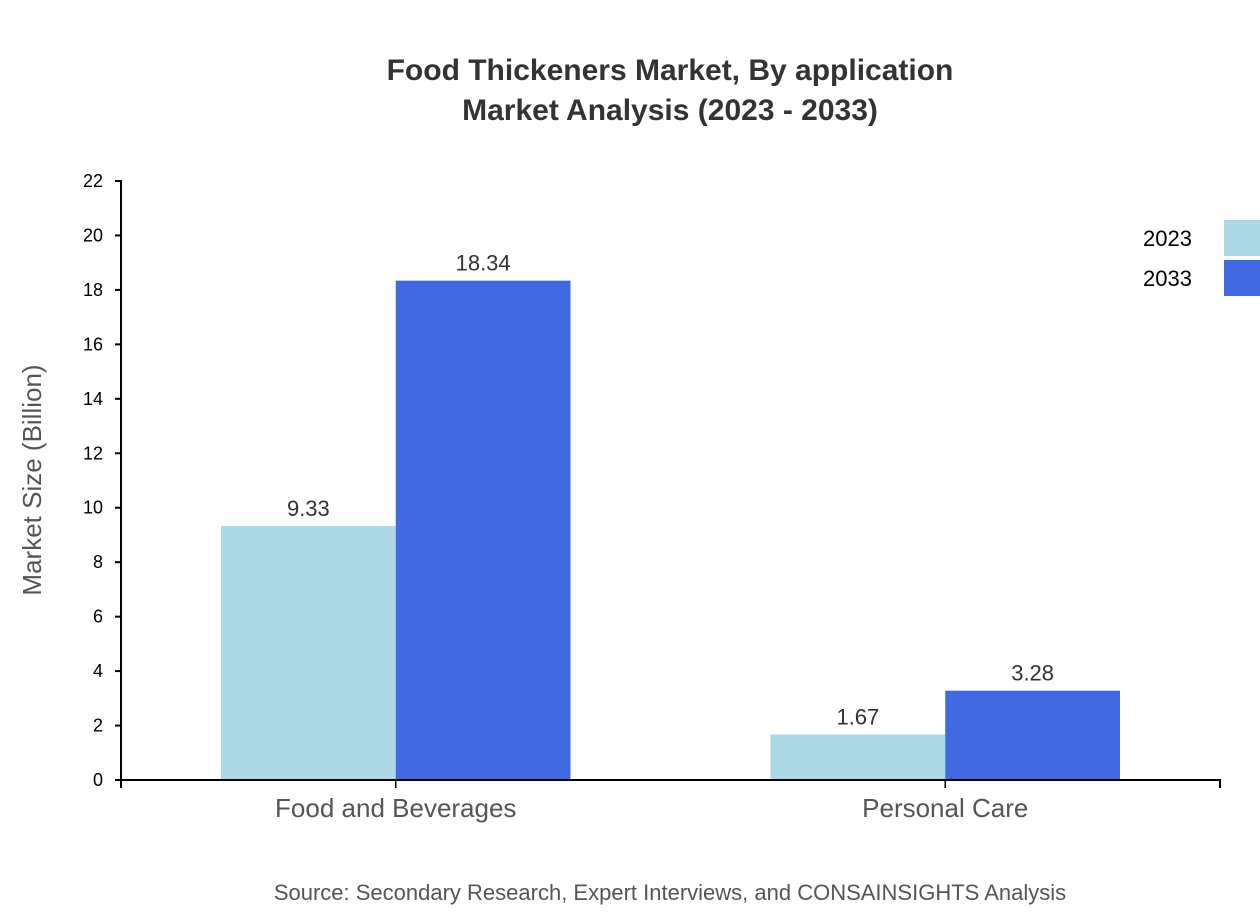 The height and width of the screenshot is (920, 1260). What do you see at coordinates (93, 344) in the screenshot?
I see `y-tick-label: 16` at bounding box center [93, 344].